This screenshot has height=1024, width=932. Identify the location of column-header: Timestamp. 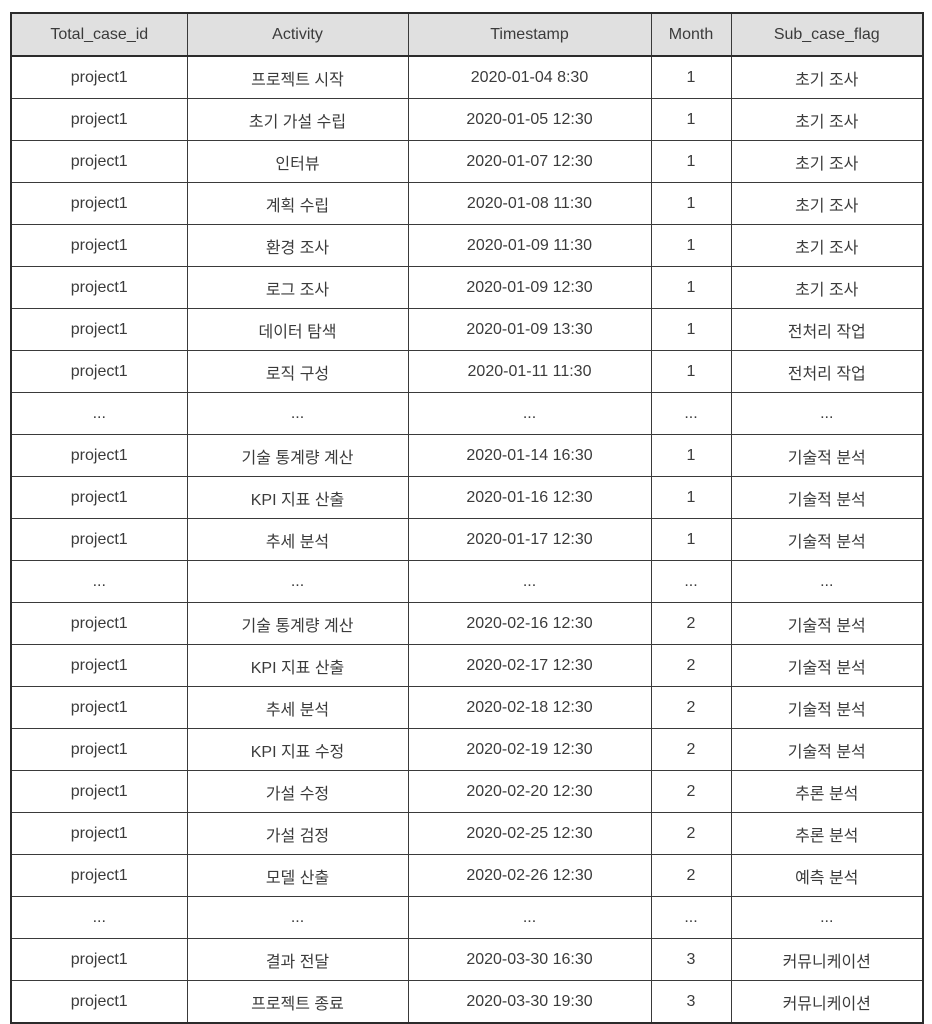
(529, 34).